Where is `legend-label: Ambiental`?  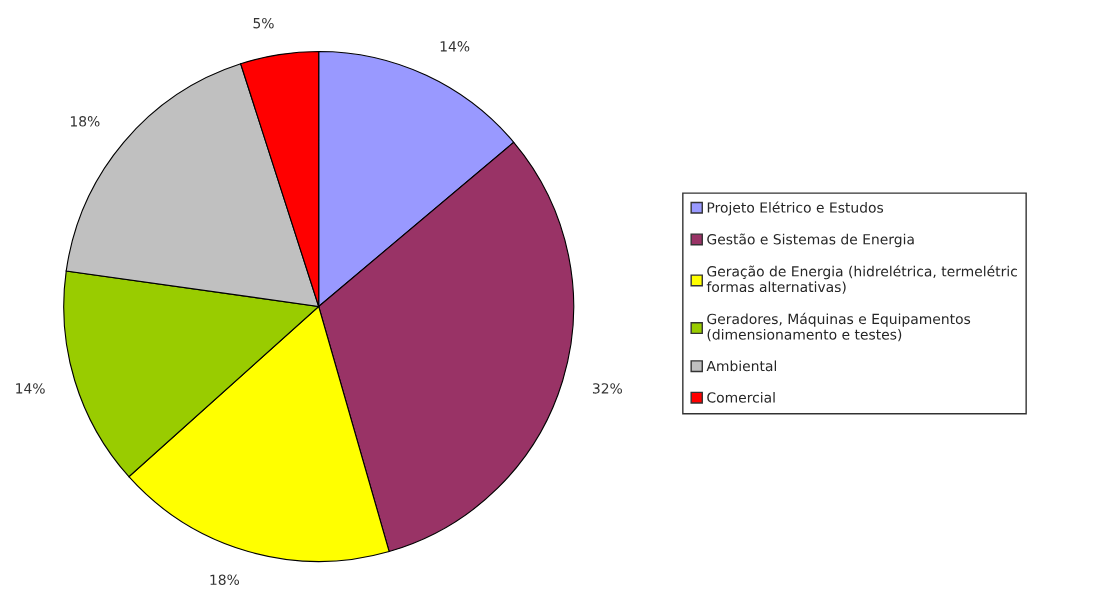
legend-label: Ambiental is located at coordinates (741, 366).